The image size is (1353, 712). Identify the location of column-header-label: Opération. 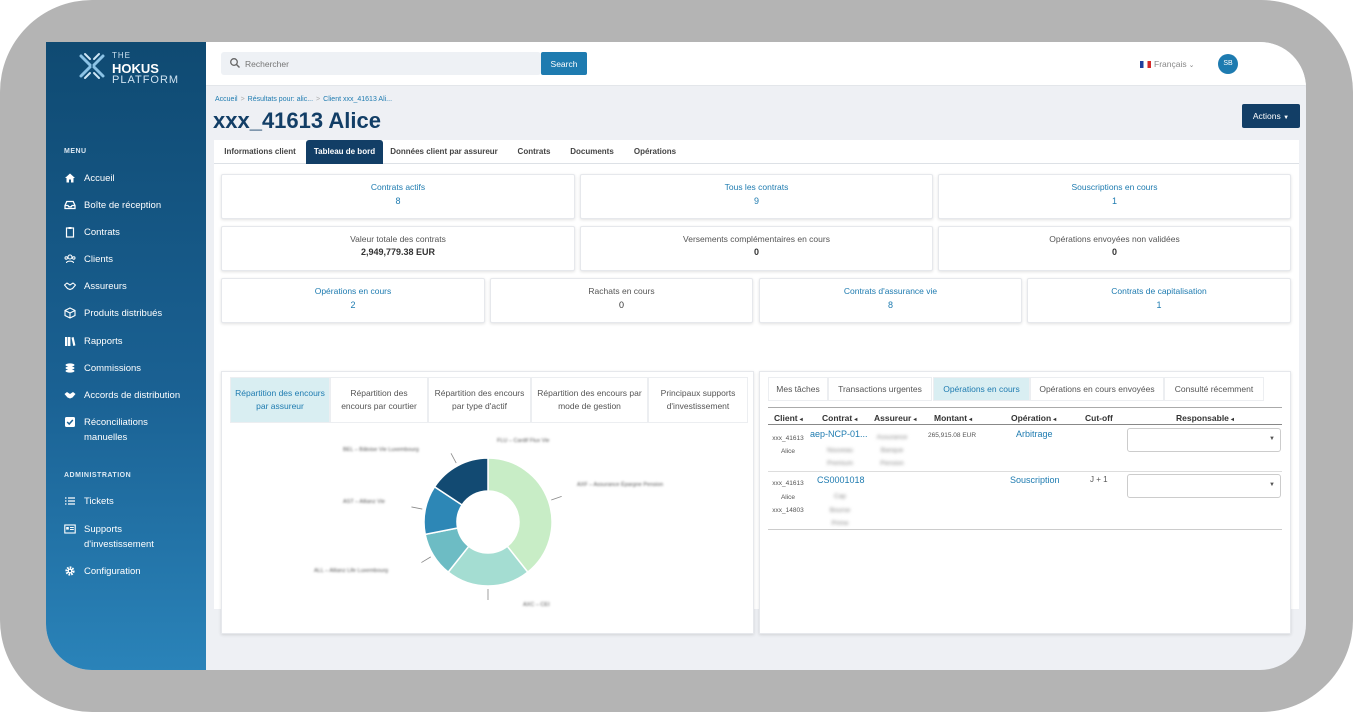
(1031, 418).